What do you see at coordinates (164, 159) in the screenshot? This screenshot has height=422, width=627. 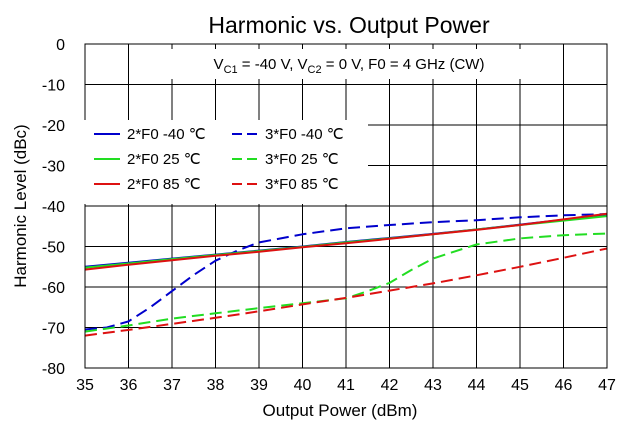 I see `legend-label: 2*F0 25 ℃` at bounding box center [164, 159].